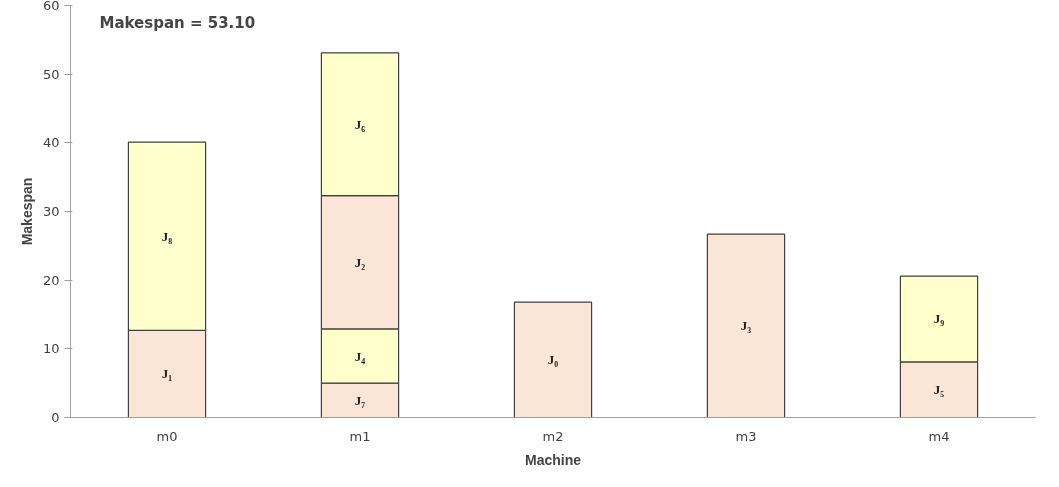 This screenshot has height=487, width=1059. Describe the element at coordinates (360, 124) in the screenshot. I see `data-label: J₆` at that location.